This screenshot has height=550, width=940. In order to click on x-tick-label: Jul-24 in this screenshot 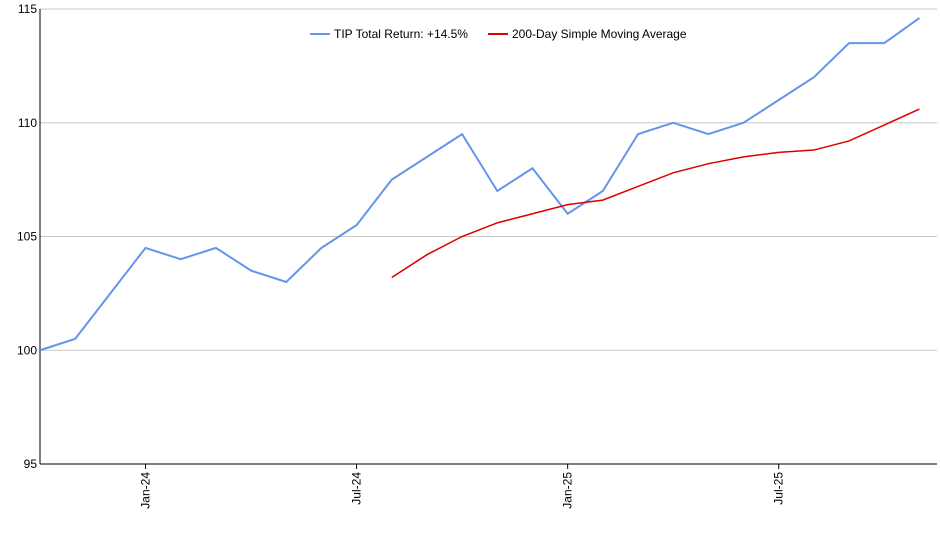, I will do `click(357, 488)`.